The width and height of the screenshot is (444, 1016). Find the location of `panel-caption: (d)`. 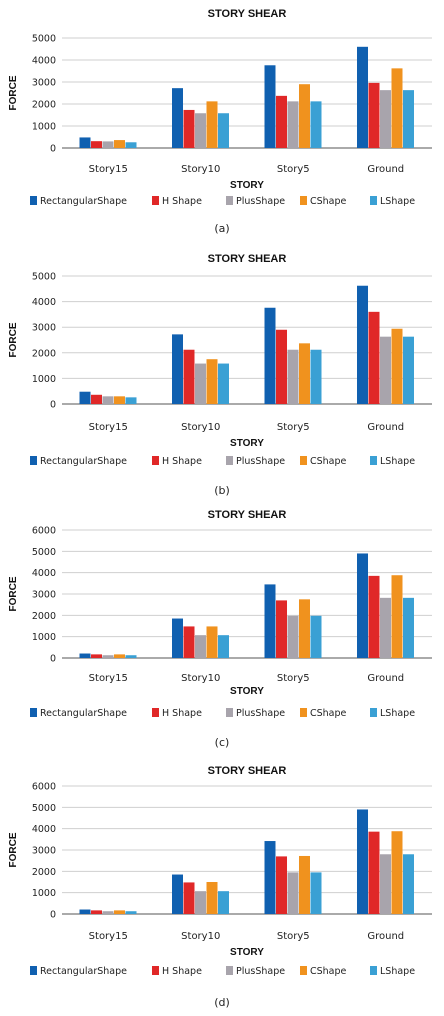

panel-caption: (d) is located at coordinates (222, 1002).